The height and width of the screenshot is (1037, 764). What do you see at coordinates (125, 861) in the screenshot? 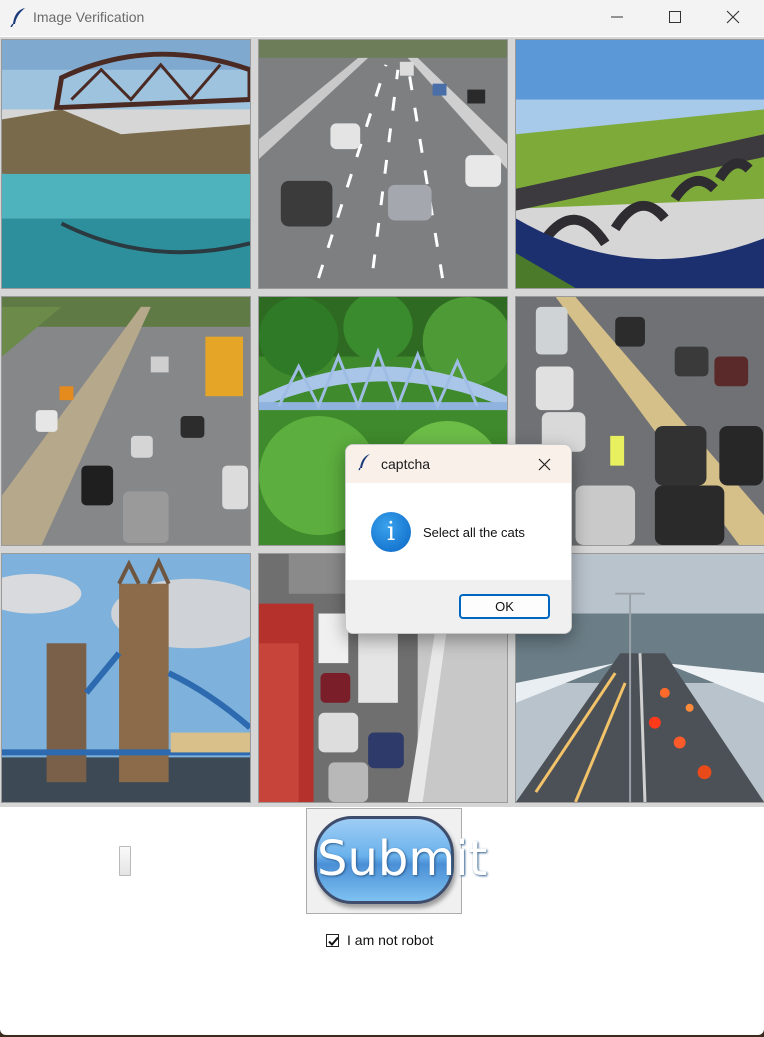
I see `small-toggle-button` at bounding box center [125, 861].